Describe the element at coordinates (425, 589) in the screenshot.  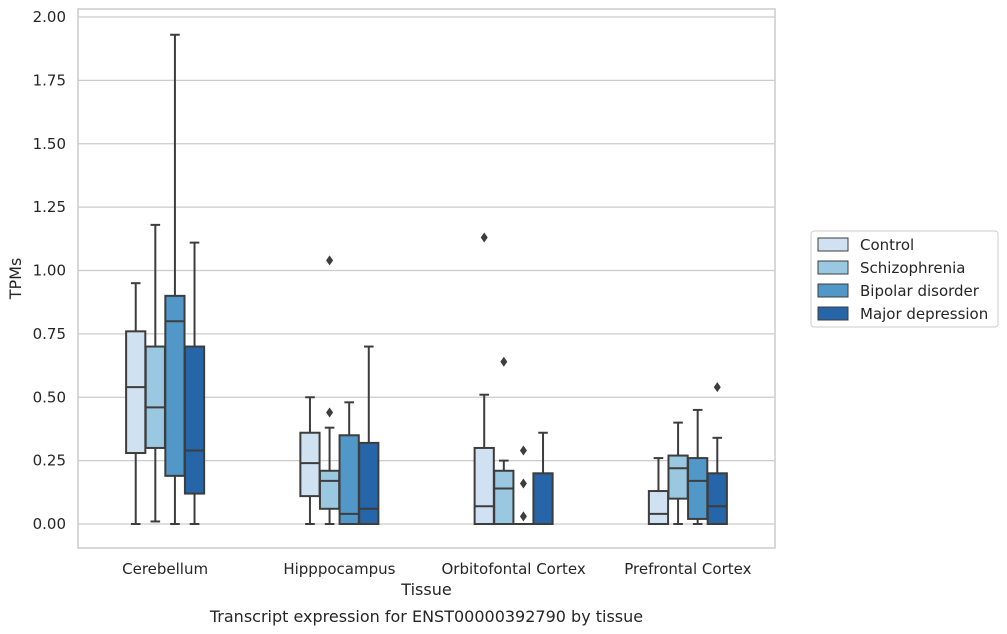
I see `x-axis-label: Tissue` at that location.